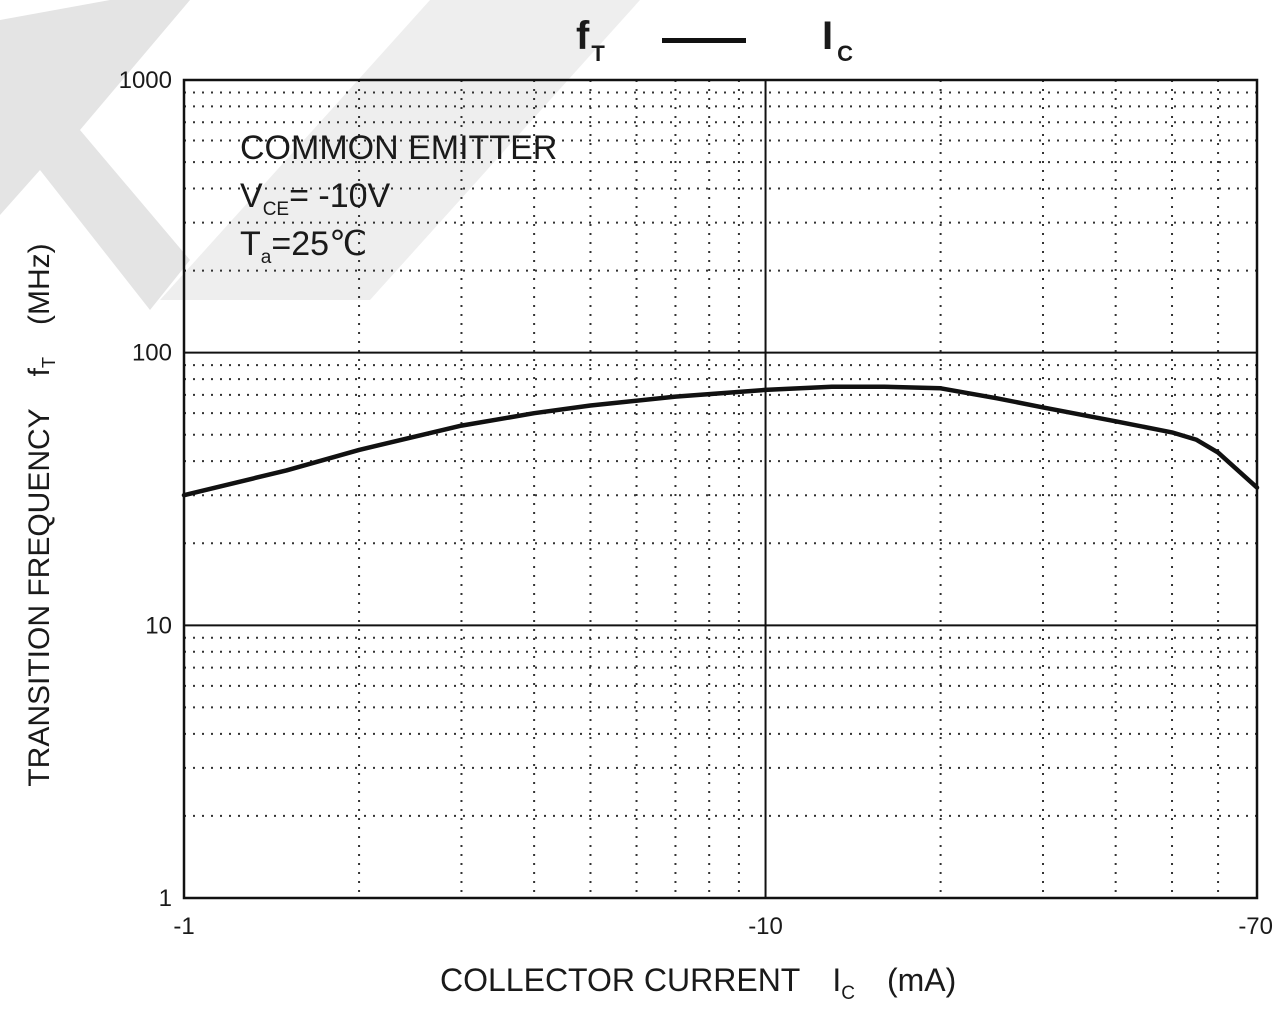  Describe the element at coordinates (704, 40) in the screenshot. I see `title-dash-line` at that location.